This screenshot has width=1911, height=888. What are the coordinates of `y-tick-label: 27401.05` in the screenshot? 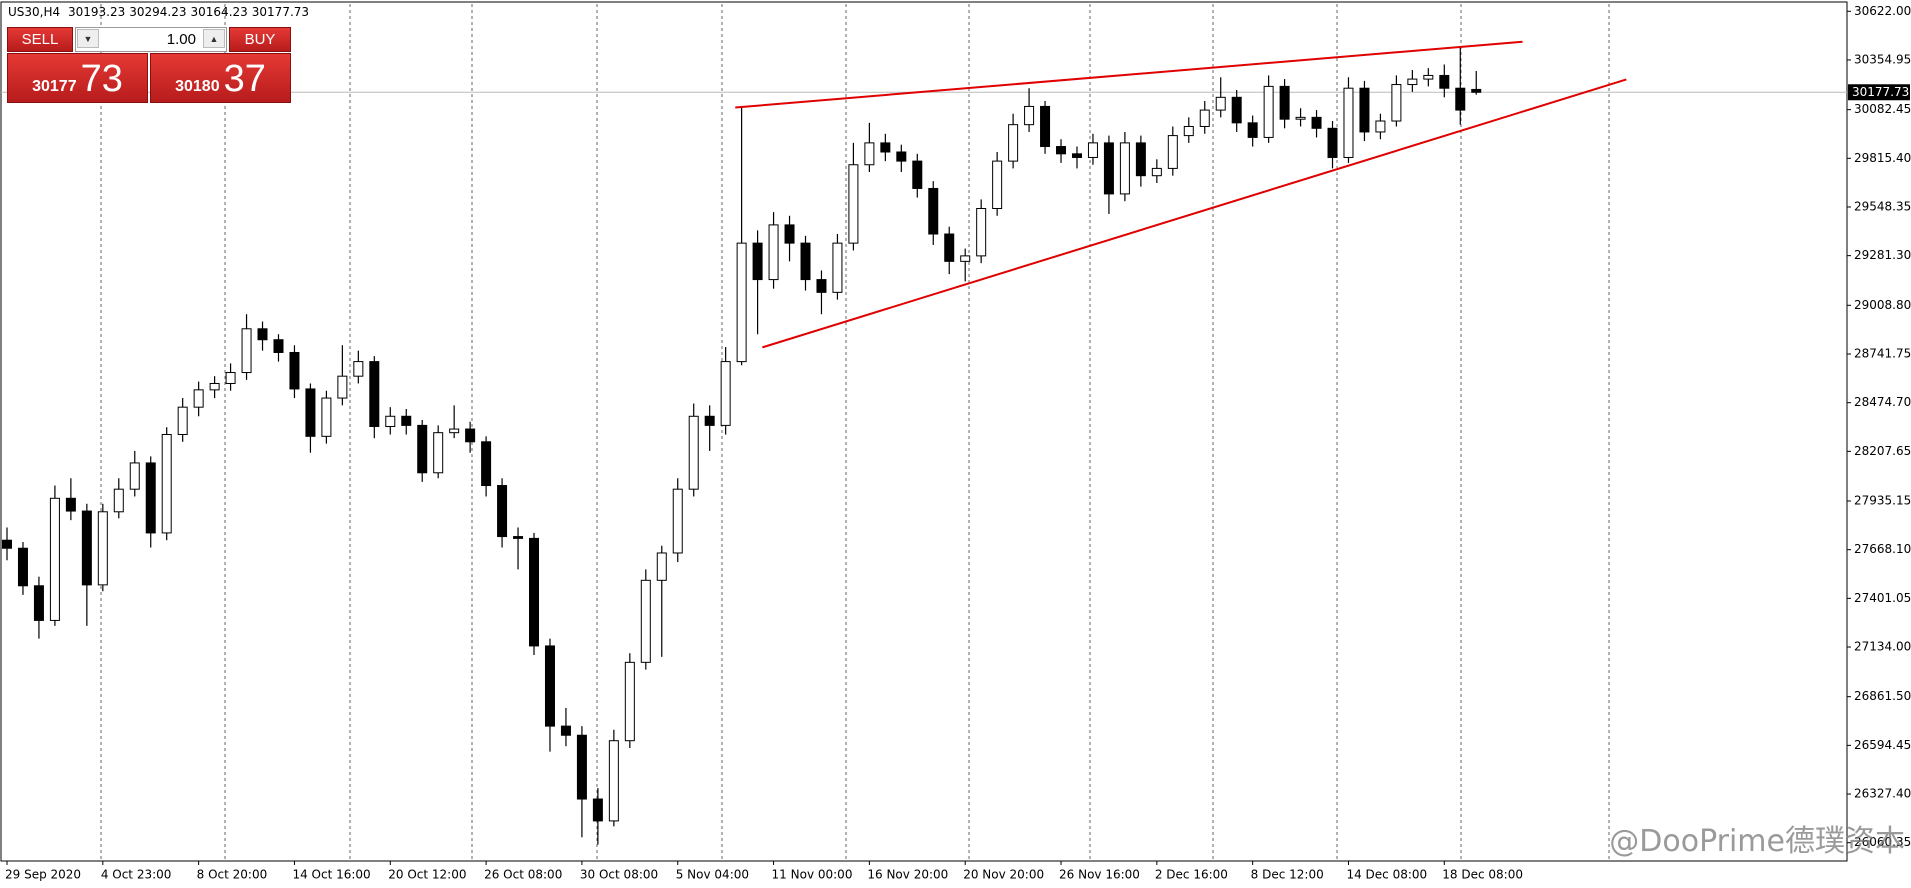 It's located at (1882, 598).